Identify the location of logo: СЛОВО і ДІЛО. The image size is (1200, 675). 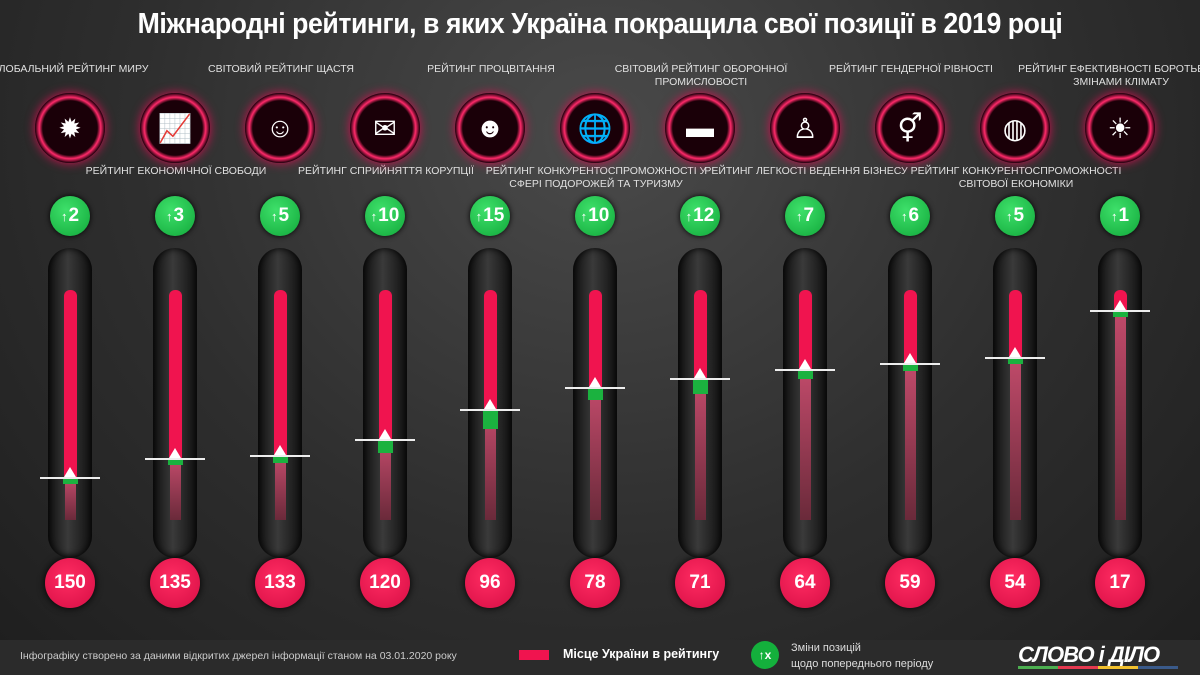
(1089, 654).